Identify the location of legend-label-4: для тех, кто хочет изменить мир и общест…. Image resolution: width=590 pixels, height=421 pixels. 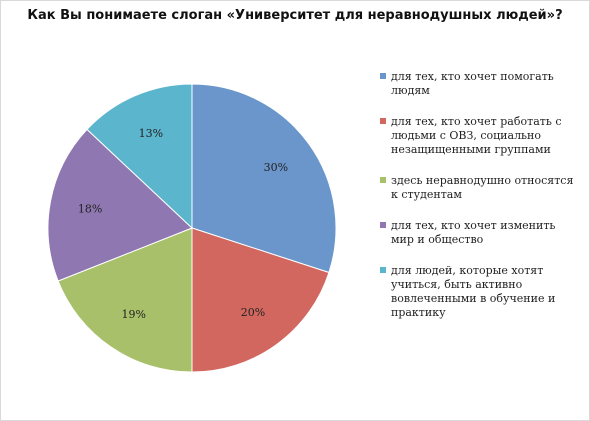
(473, 232).